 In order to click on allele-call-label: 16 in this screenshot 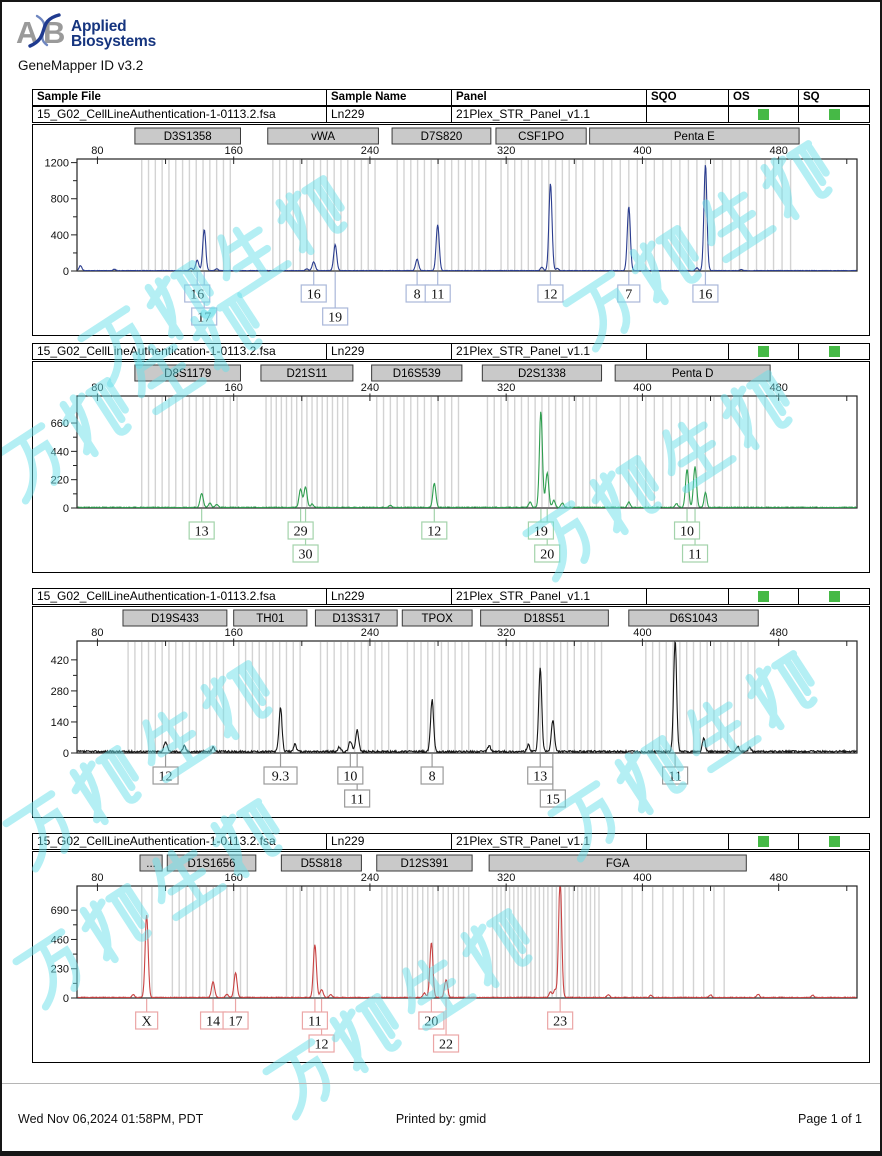, I will do `click(705, 295)`.